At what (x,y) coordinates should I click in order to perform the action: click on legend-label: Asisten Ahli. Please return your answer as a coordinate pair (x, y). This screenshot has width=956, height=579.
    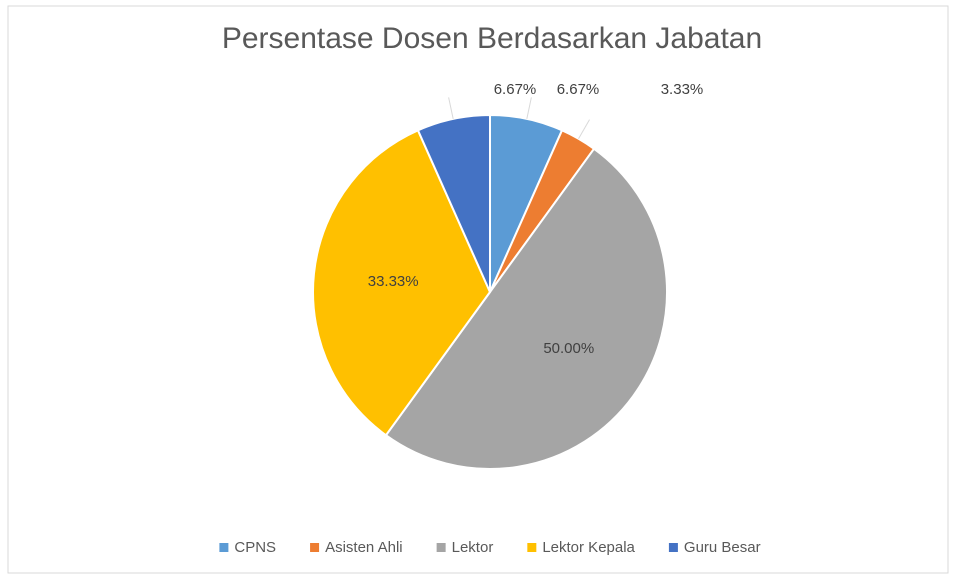
    Looking at the image, I should click on (364, 547).